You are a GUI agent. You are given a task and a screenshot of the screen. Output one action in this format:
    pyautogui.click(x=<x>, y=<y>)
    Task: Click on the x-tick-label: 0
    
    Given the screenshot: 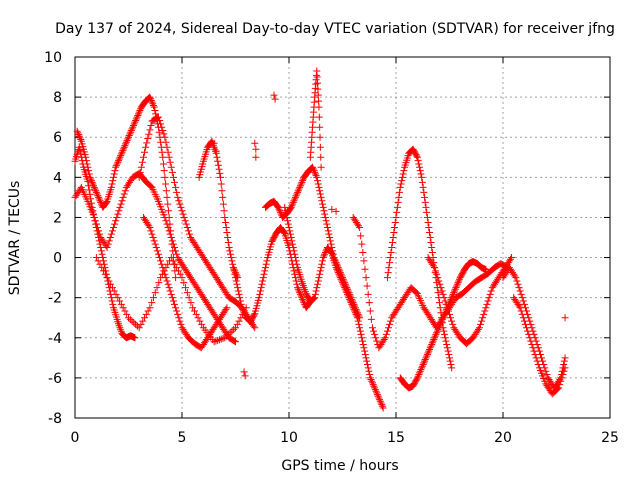 What is the action you would take?
    pyautogui.click(x=75, y=438)
    